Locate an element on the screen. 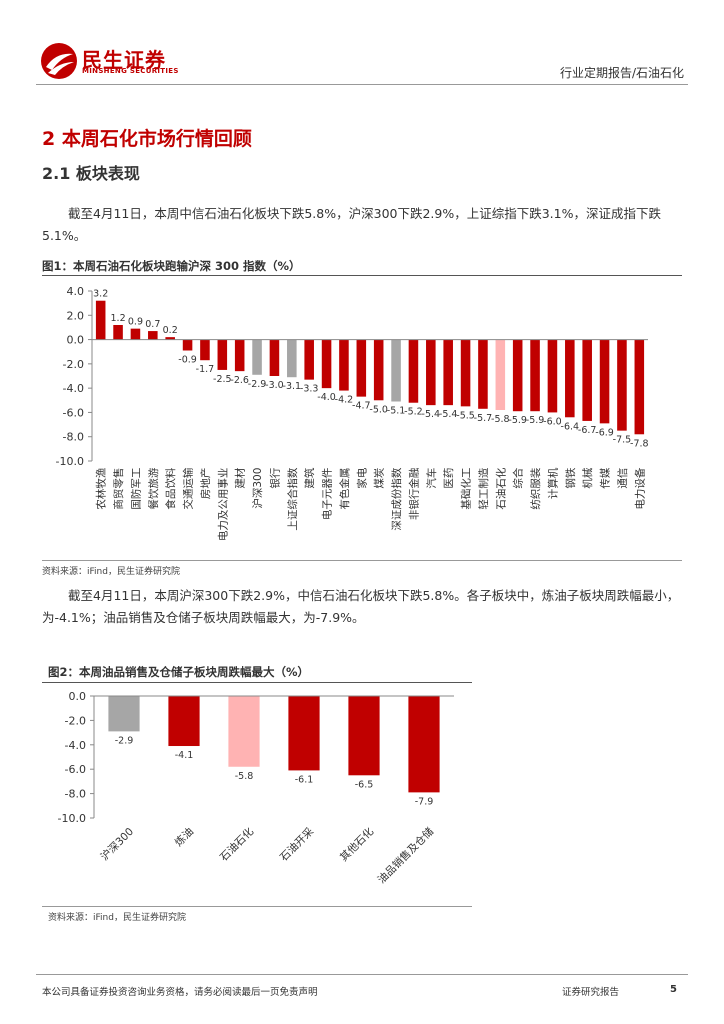 Image resolution: width=724 pixels, height=1024 pixels. category-label: 国防军工 is located at coordinates (135, 489).